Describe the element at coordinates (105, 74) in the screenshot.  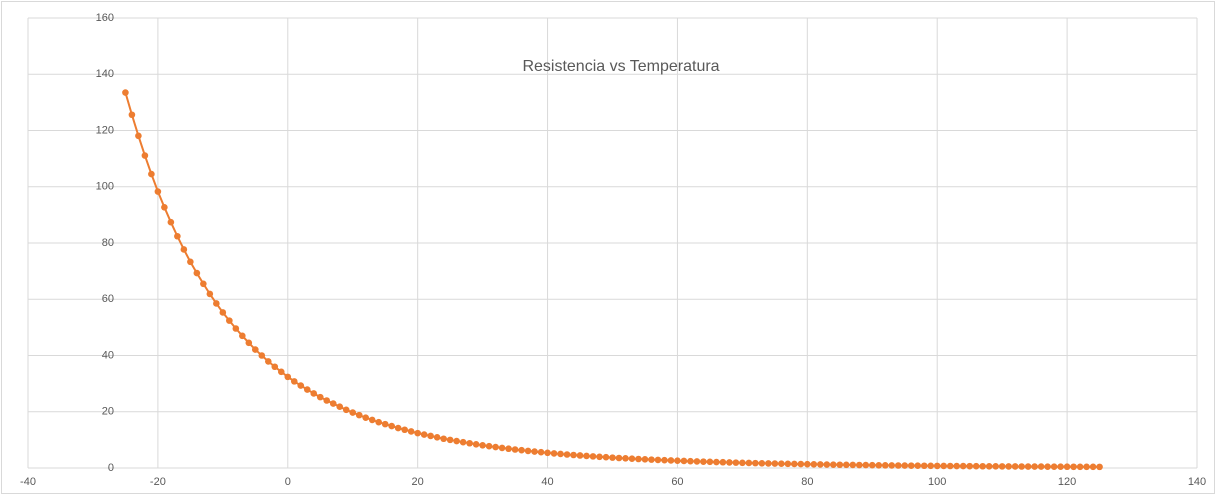
I see `y-tick-label: 140` at that location.